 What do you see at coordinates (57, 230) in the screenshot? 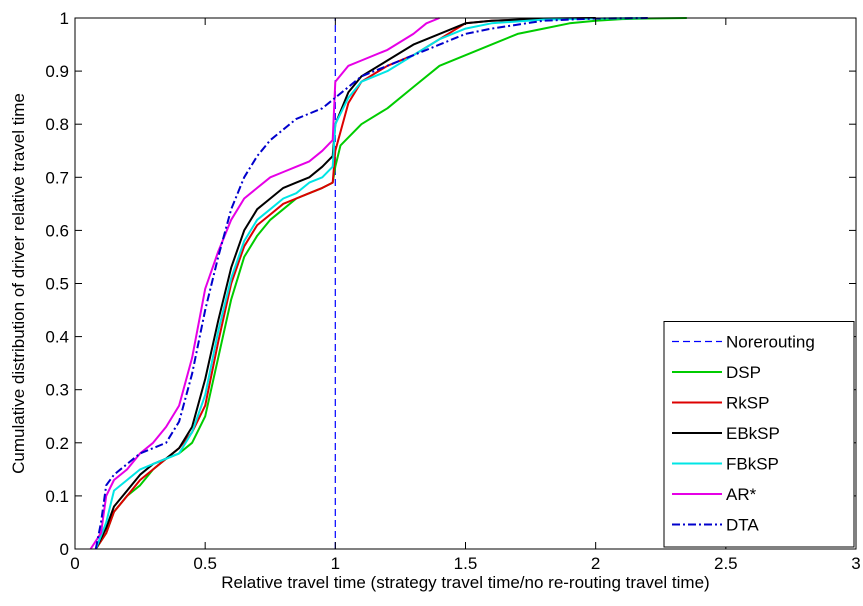
I see `y-tick-label: 0.6` at bounding box center [57, 230].